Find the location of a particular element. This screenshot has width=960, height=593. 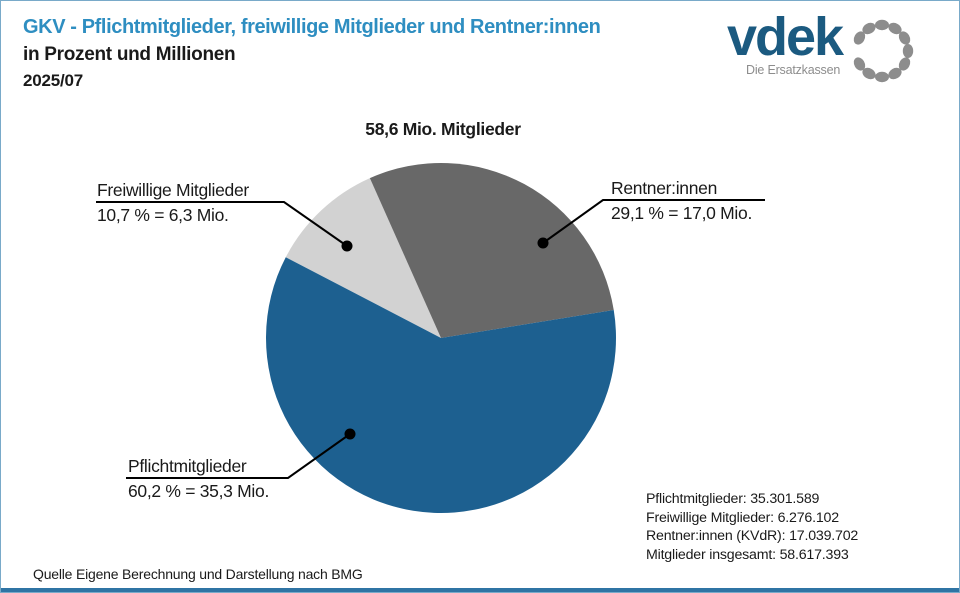

leader-dot-pflicht is located at coordinates (350, 434).